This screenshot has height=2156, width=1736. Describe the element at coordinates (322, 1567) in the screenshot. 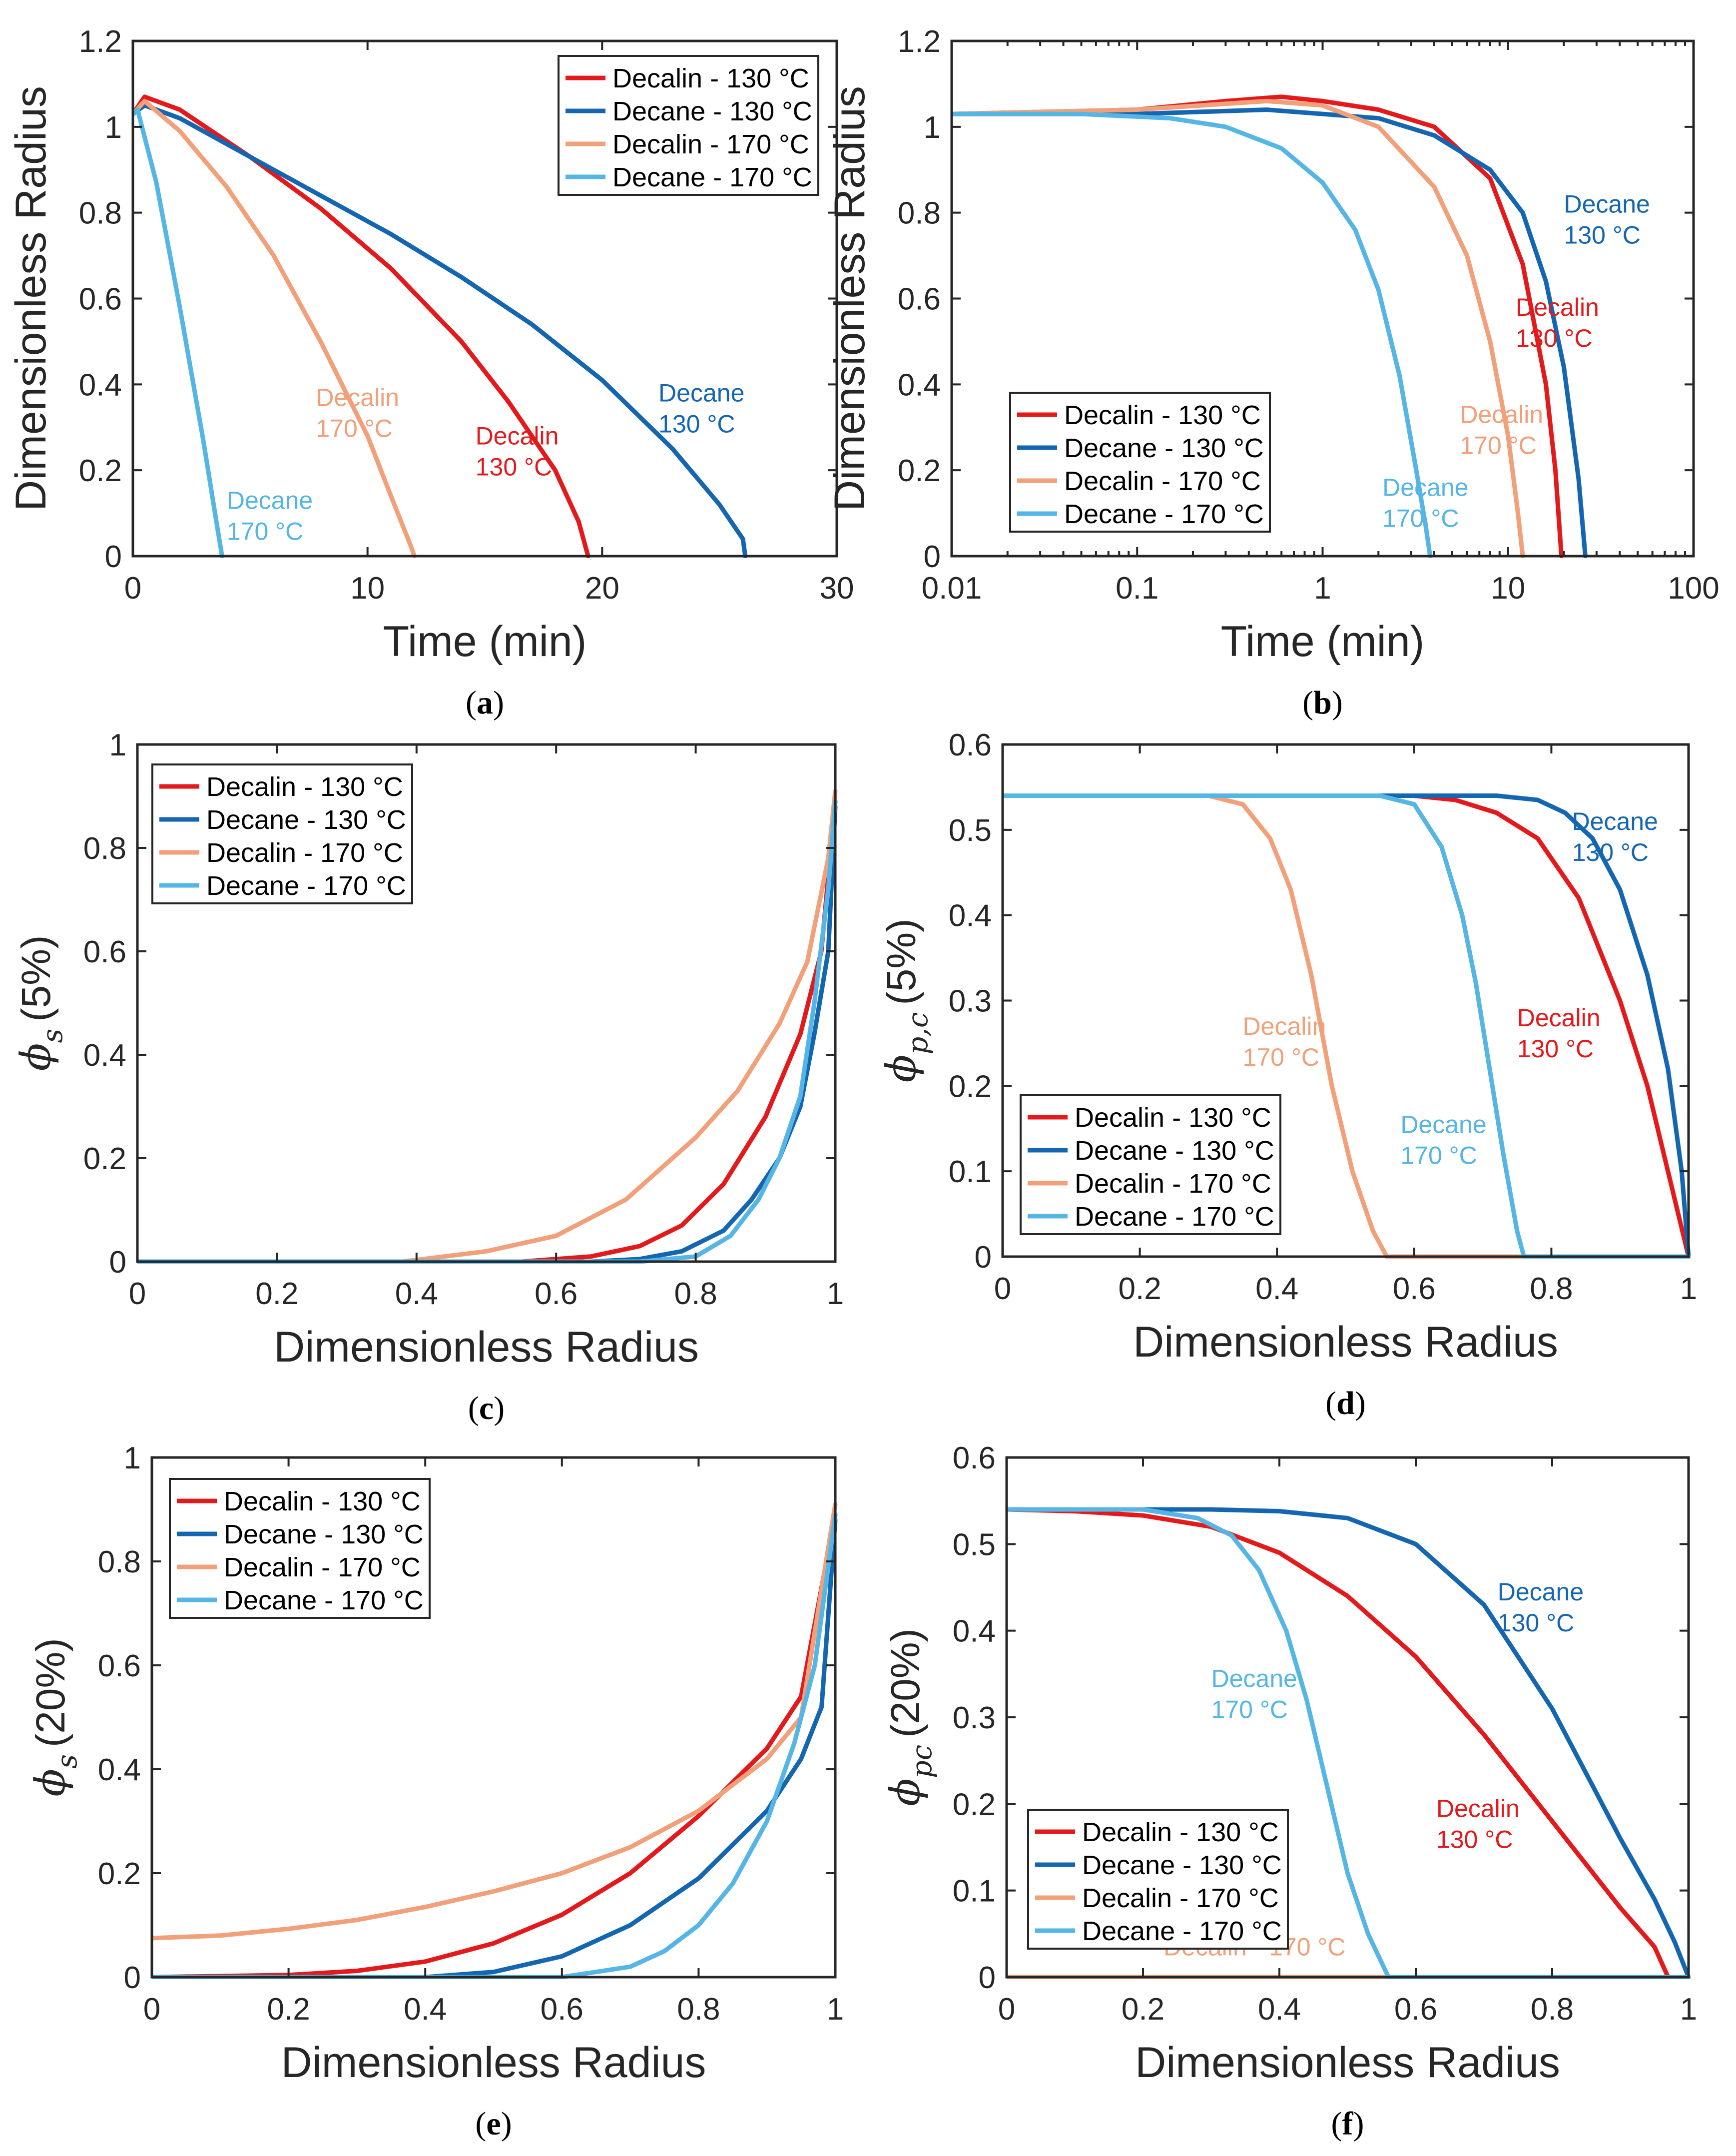

I see `legend-entry-label: Decalin - 170 °C` at that location.